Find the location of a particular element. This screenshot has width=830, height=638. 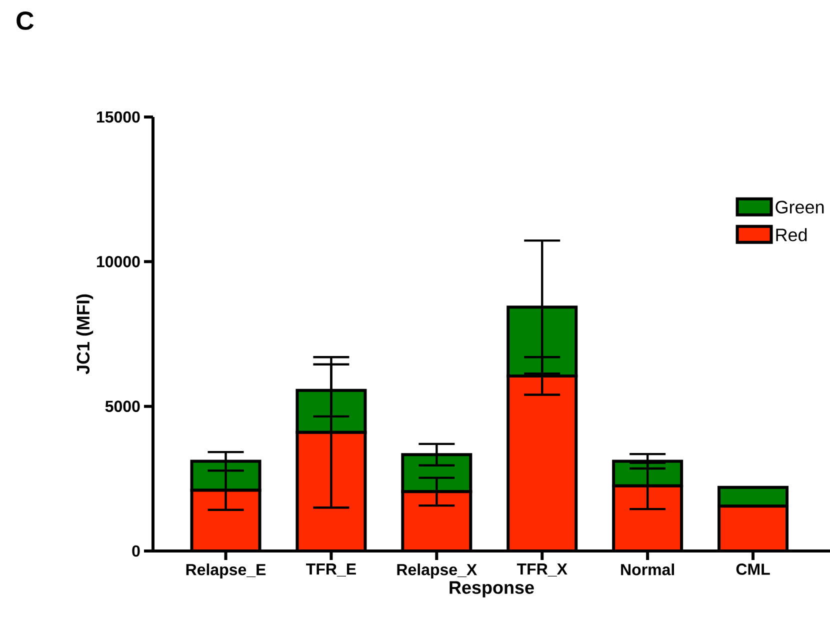

x-tick-label: Relapse_E is located at coordinates (226, 571).